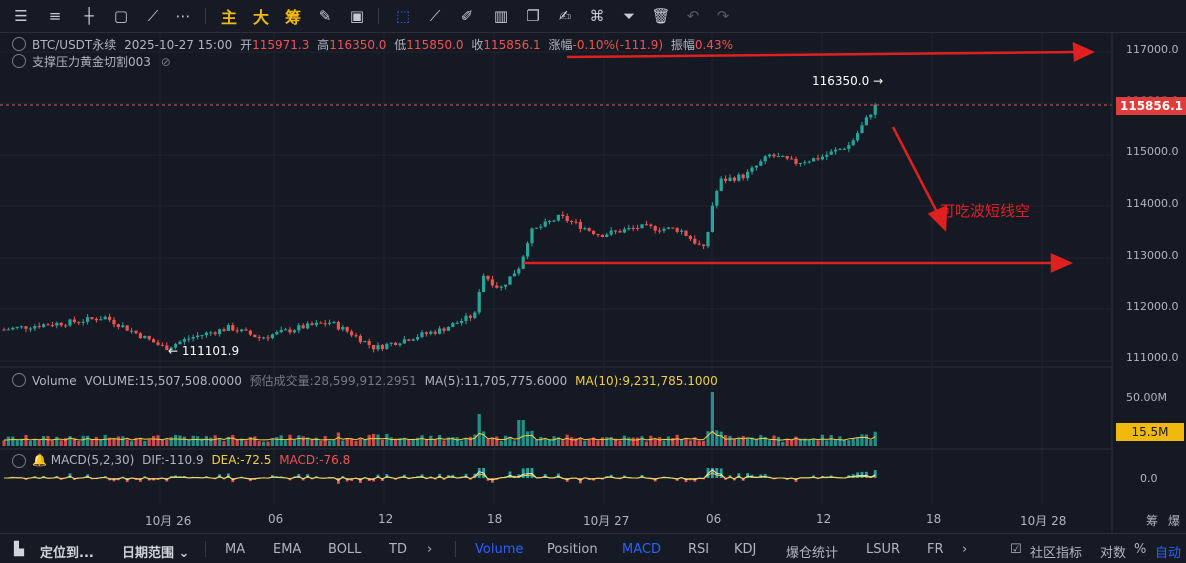 This screenshot has width=1186, height=563. What do you see at coordinates (1056, 551) in the screenshot?
I see `community-indicators: 社区指标` at bounding box center [1056, 551].